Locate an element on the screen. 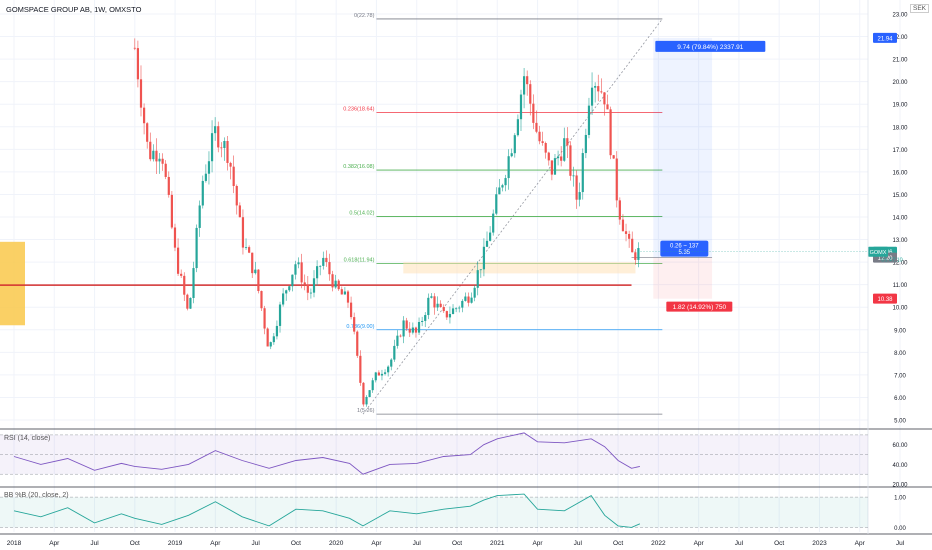  position-center-line1: 0.26 ~ 137 is located at coordinates (684, 247).